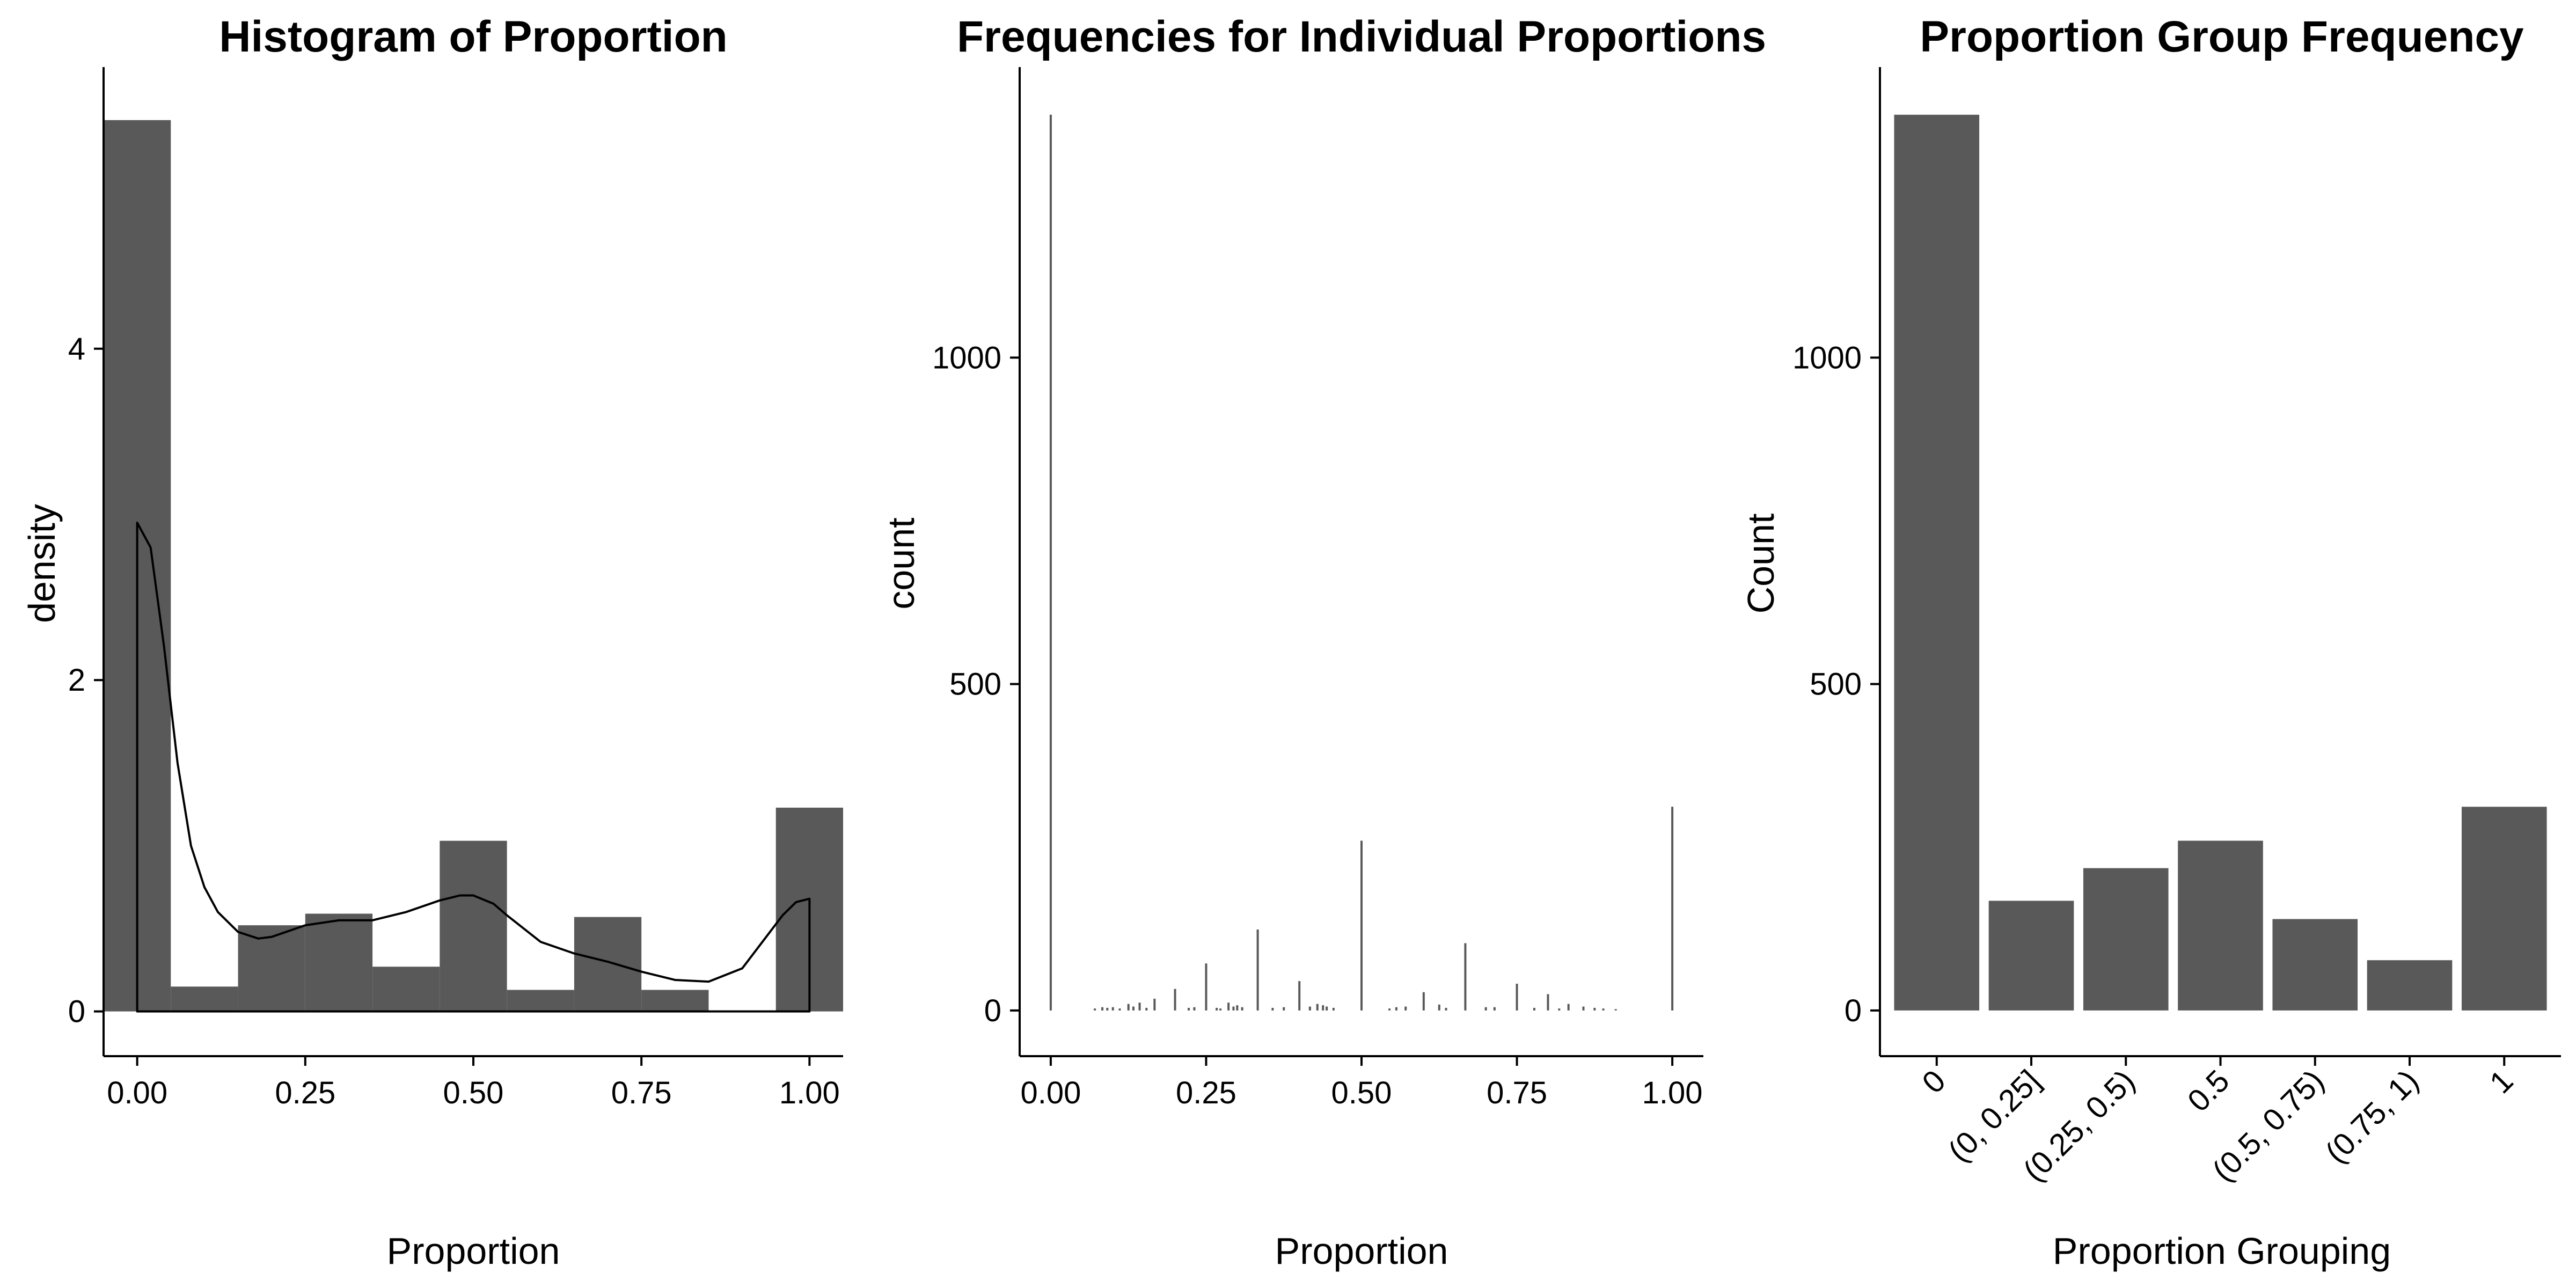 This screenshot has height=1288, width=2576. I want to click on frequencies-y-tick-label: 1000, so click(966, 357).